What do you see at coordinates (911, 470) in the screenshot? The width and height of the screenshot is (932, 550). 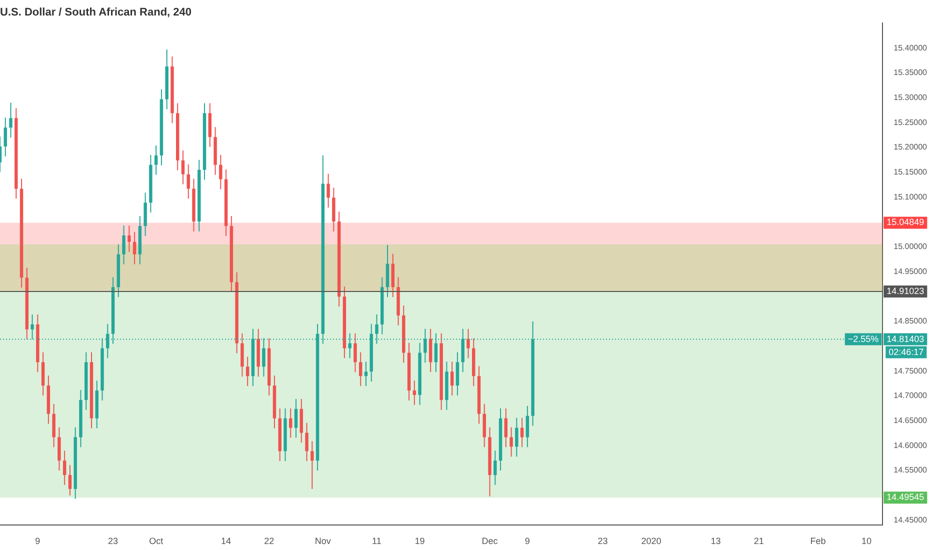 I see `y-tick-label: 14.55000` at bounding box center [911, 470].